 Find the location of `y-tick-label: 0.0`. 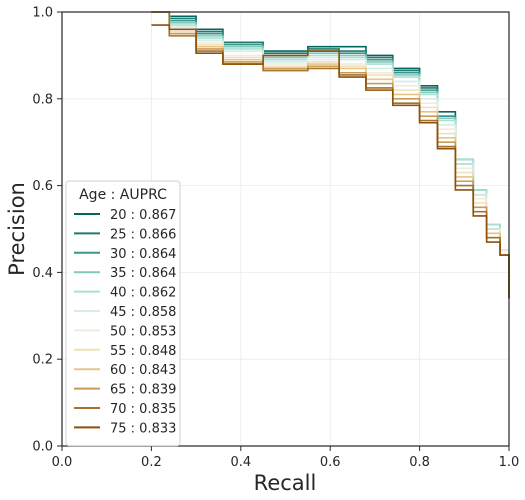

y-tick-label: 0.0 is located at coordinates (42, 447).